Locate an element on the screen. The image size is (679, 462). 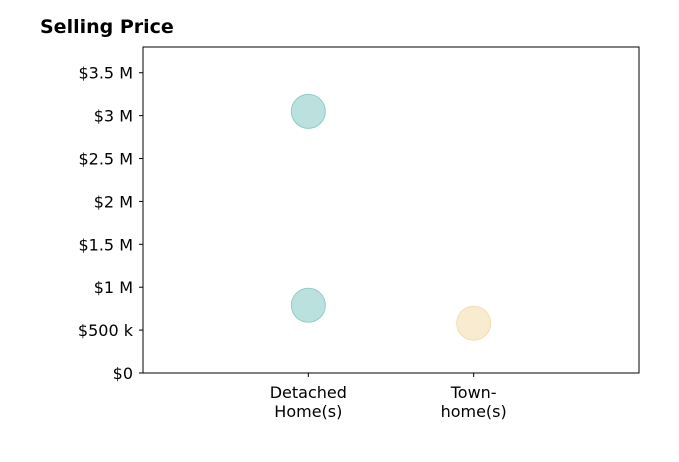
y-axis: $0 $500 k $1 M $1.5 M $2 M $2.5 M $3 M $3.5 M is located at coordinates (110, 223).